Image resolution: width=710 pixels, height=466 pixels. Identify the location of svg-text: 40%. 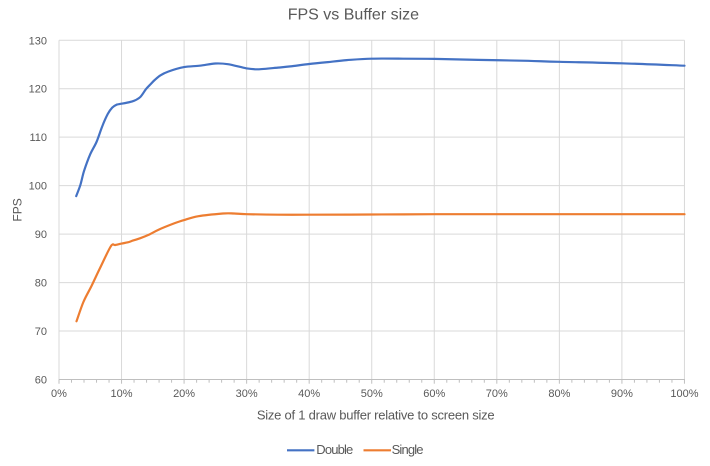
(309, 394).